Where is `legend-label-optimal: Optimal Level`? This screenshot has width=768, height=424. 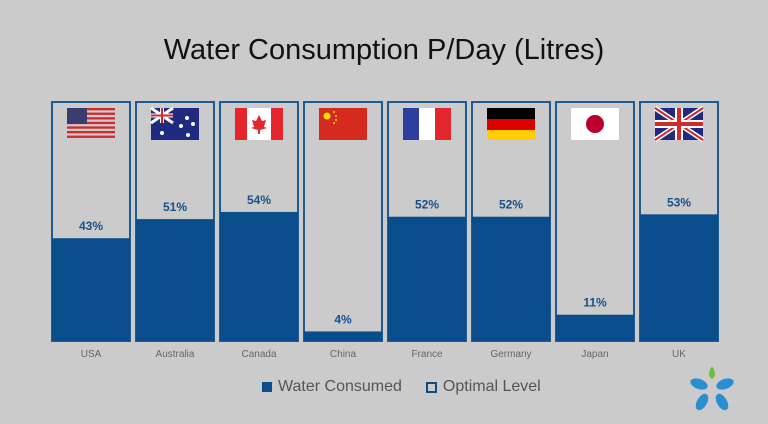 legend-label-optimal: Optimal Level is located at coordinates (491, 386).